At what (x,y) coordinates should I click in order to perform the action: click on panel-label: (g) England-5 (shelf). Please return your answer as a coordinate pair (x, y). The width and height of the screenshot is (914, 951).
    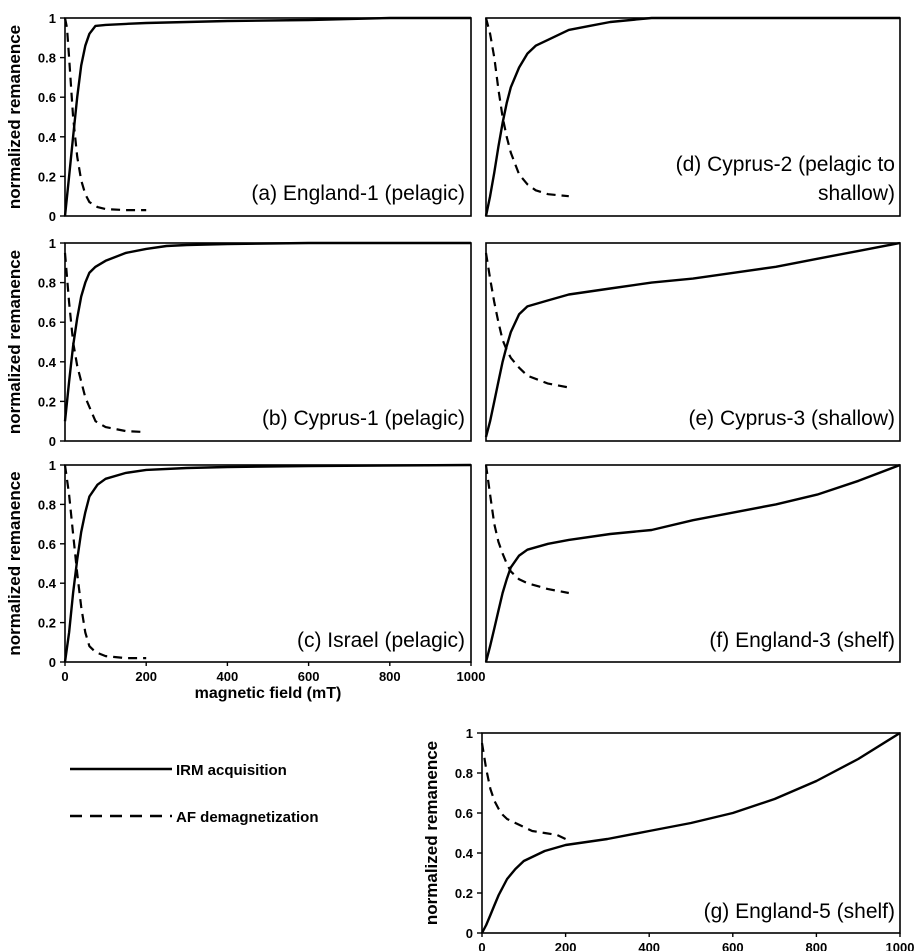
    Looking at the image, I should click on (799, 911).